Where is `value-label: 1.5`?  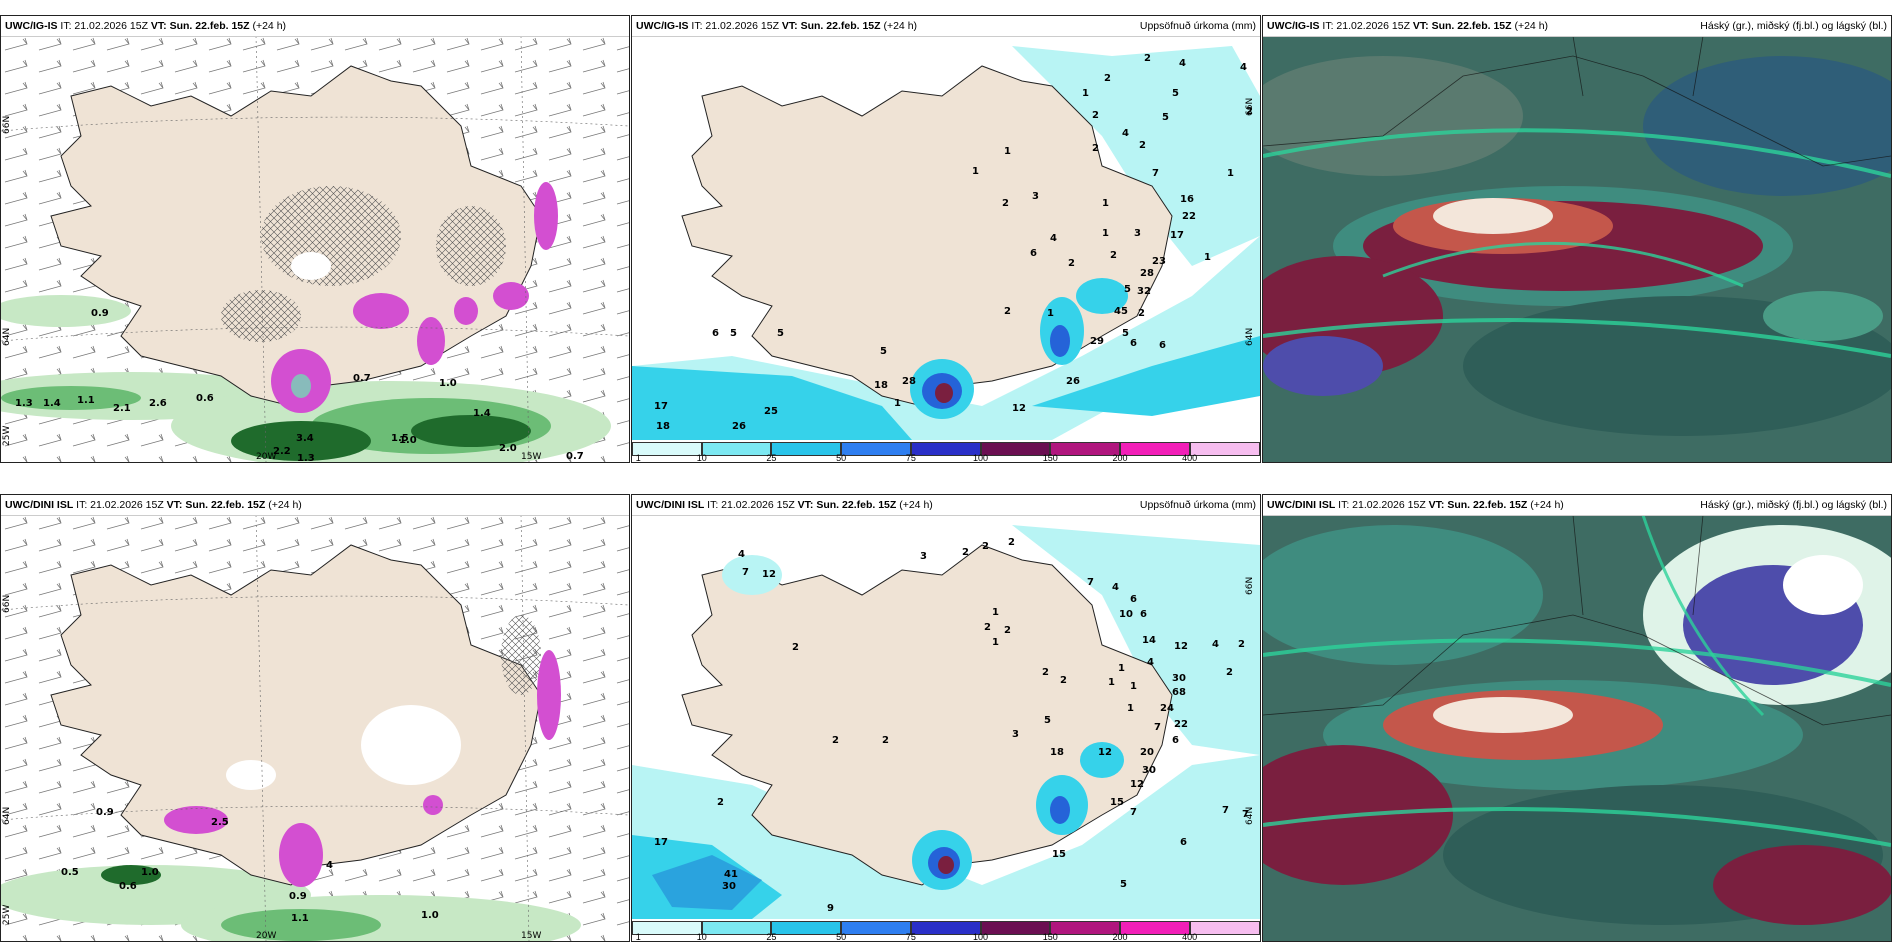 value-label: 1.5 is located at coordinates (400, 438).